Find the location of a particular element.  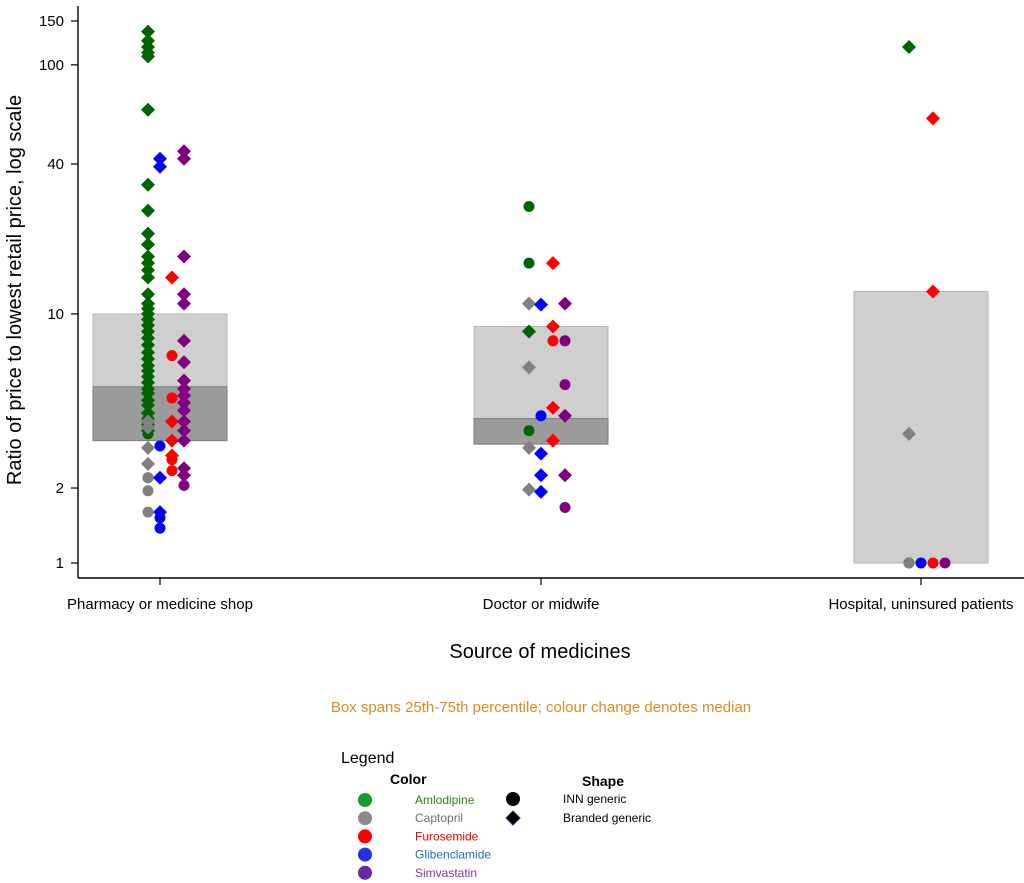

y-tick-label-5: 150 is located at coordinates (51, 21).